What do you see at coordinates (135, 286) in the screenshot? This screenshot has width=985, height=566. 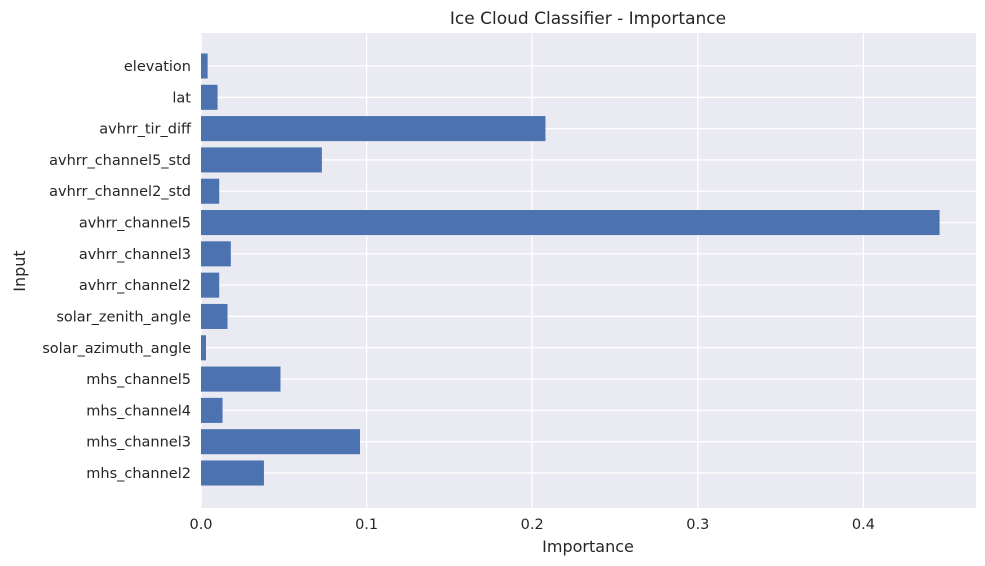 I see `y-tick-label: avhrr_channel2` at bounding box center [135, 286].